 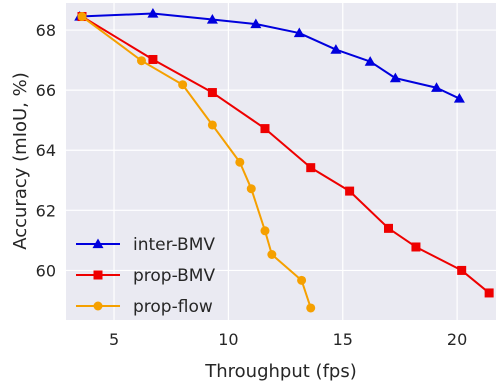 I want to click on y-axis-label: Accuracy (mIoU, %), so click(x=20, y=161).